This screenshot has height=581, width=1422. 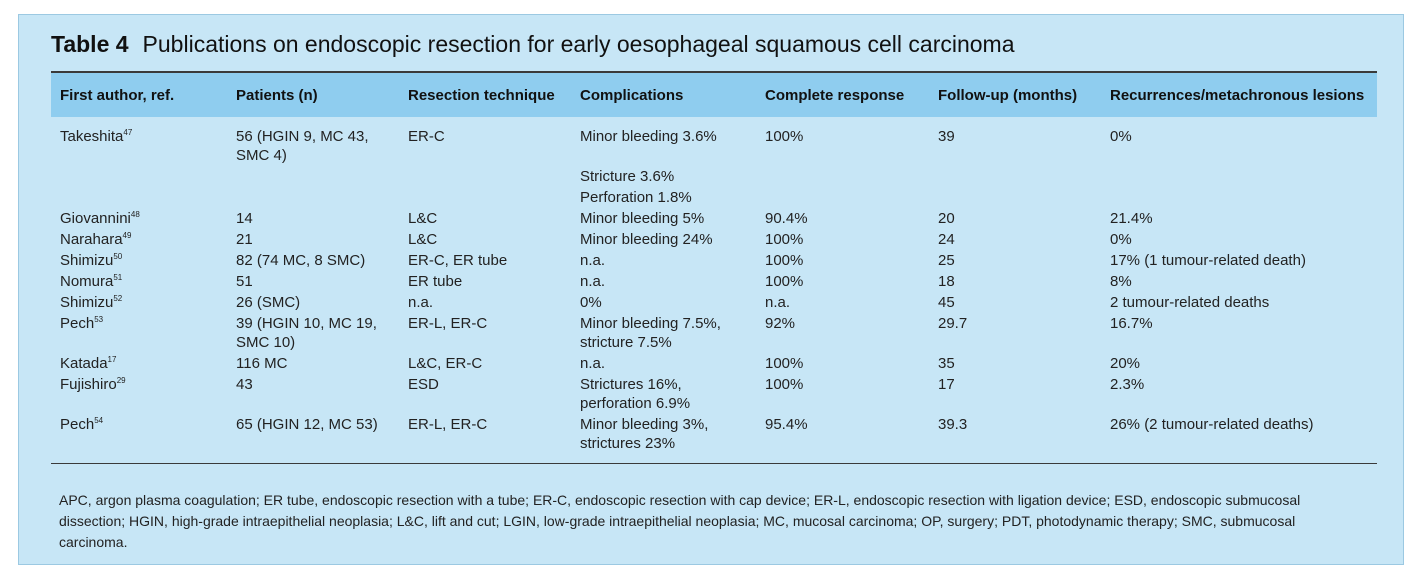 I want to click on author-name: Takeshita, so click(x=92, y=136).